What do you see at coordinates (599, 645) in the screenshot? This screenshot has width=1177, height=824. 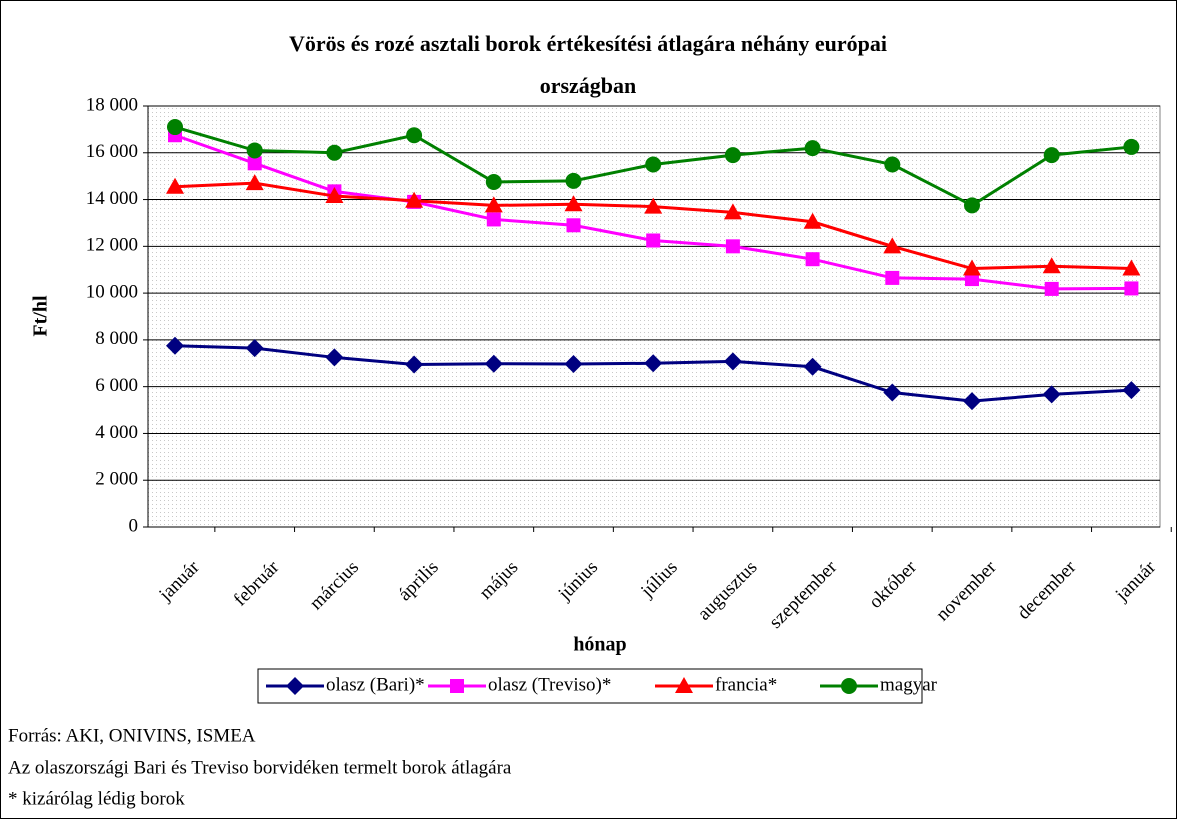 I see `x-axis-label: hónap` at bounding box center [599, 645].